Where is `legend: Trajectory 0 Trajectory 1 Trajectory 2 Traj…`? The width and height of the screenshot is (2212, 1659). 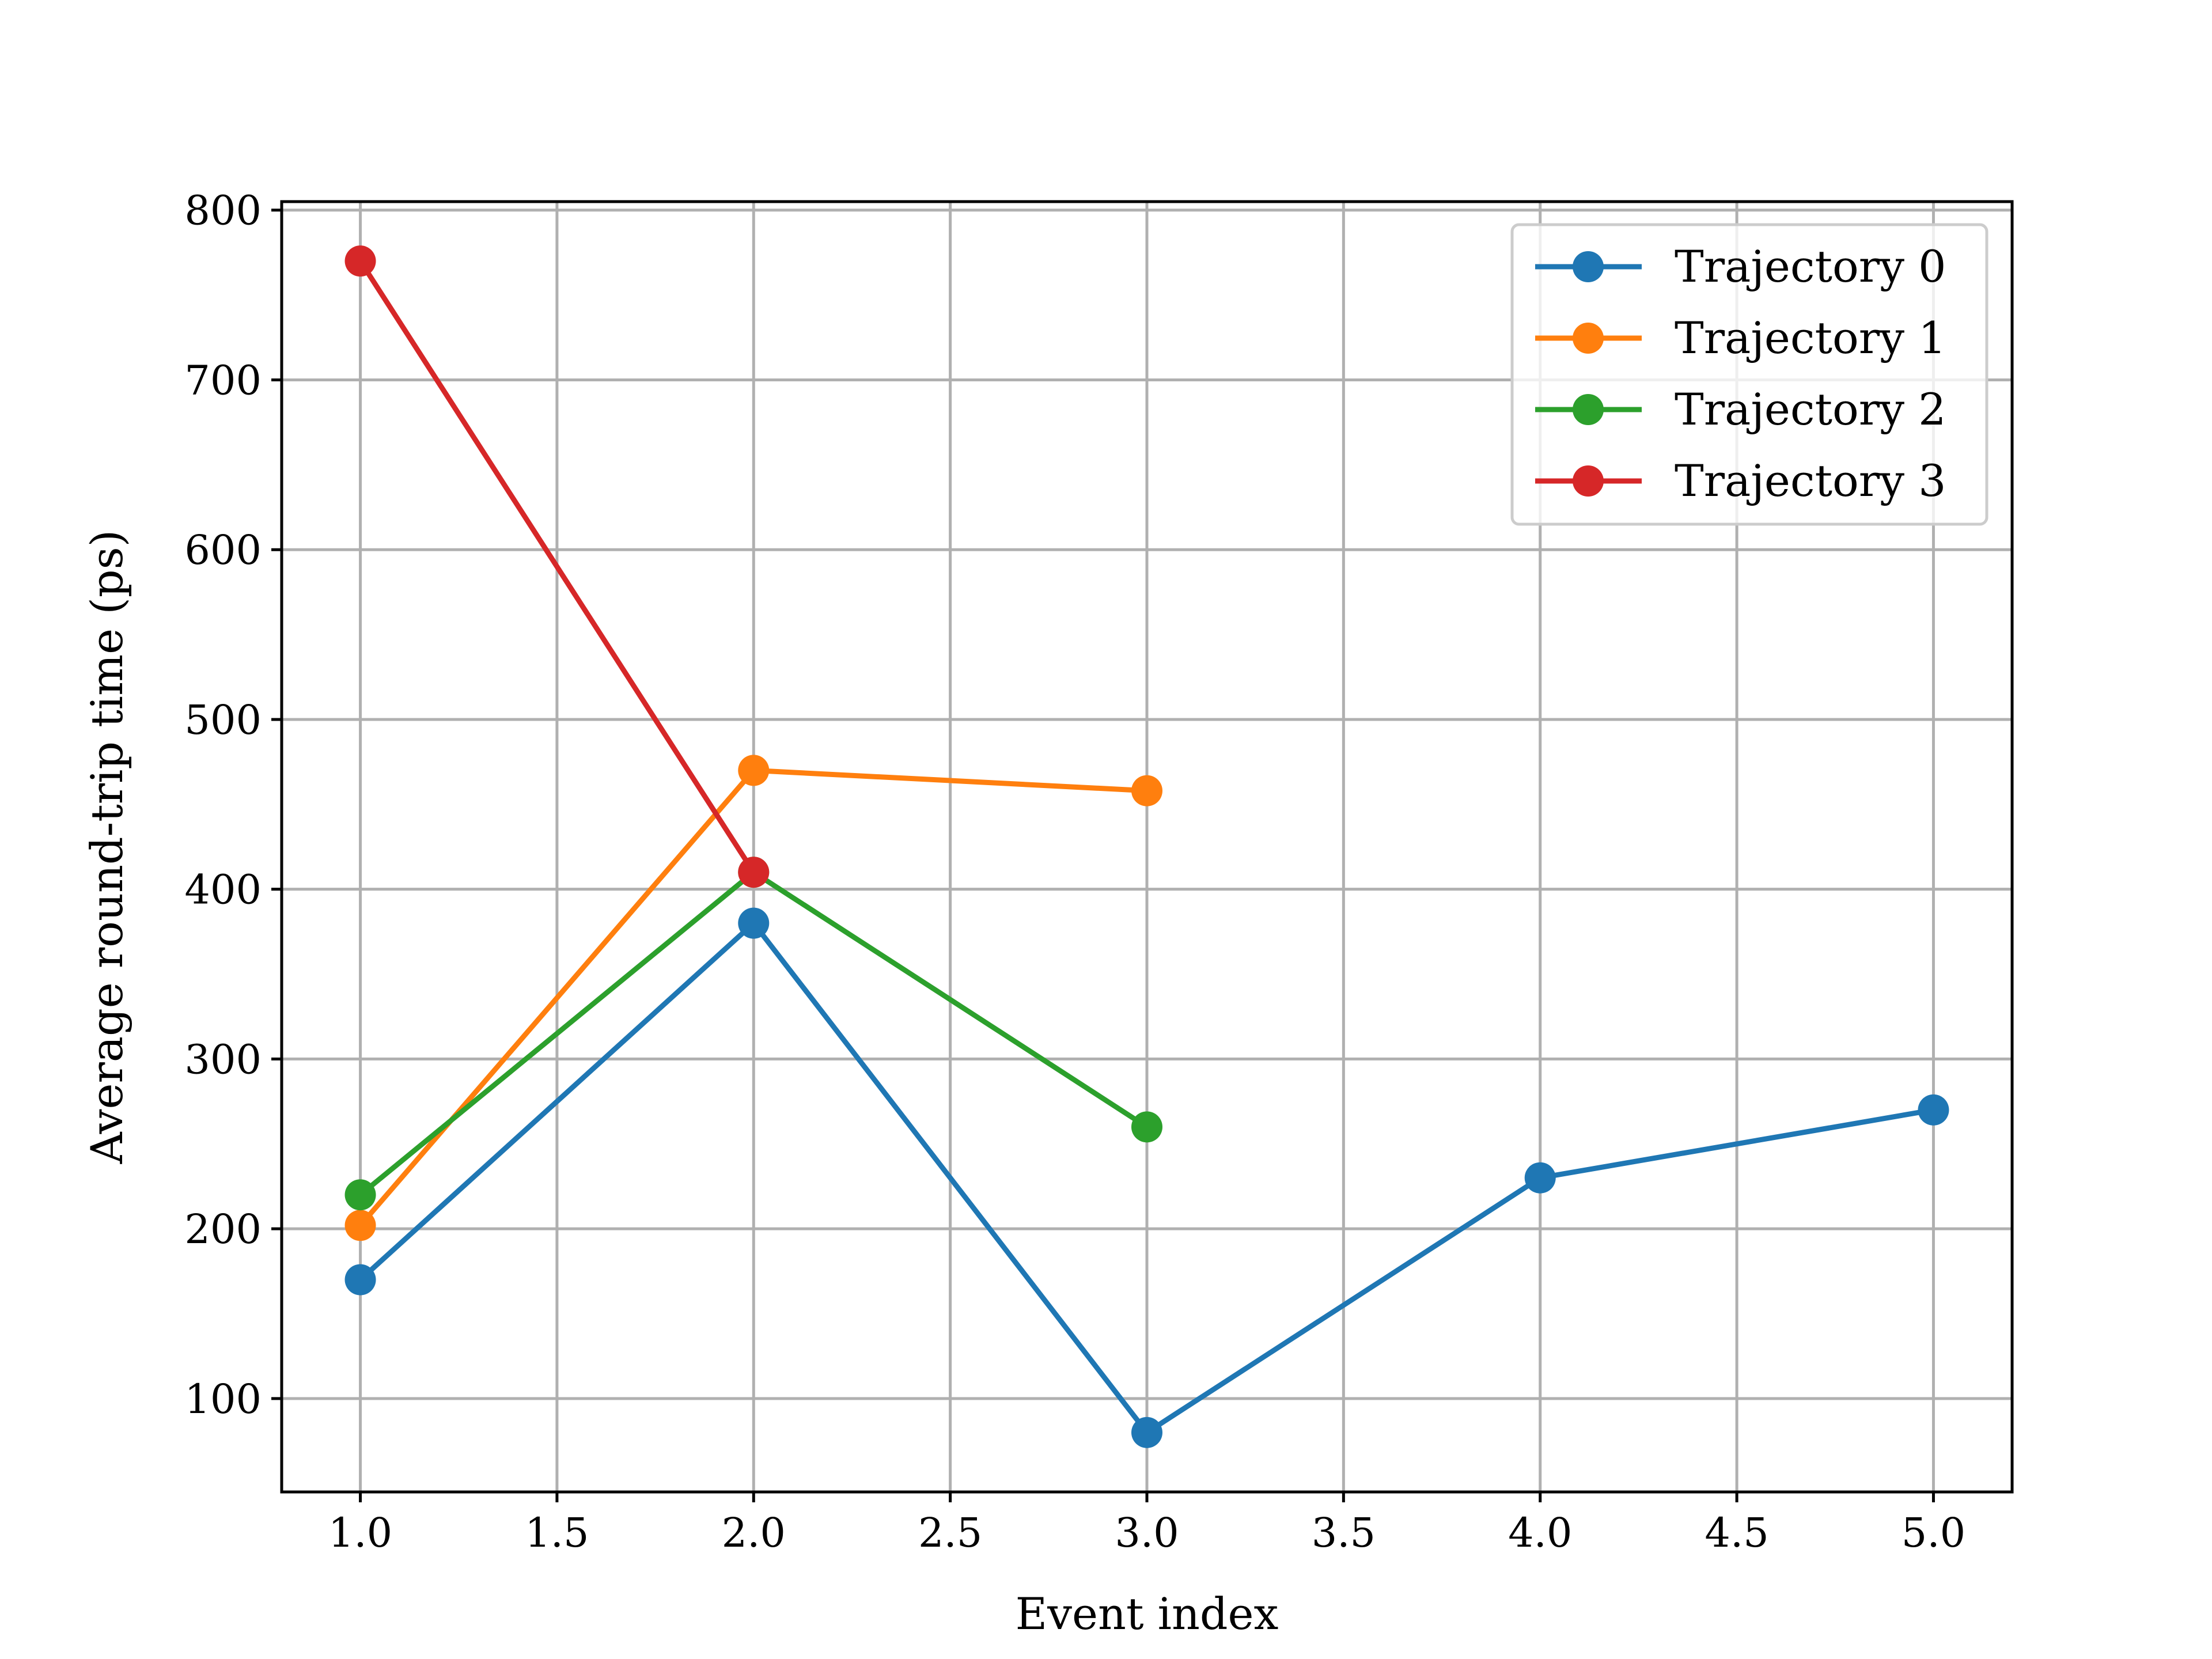
legend: Trajectory 0 Trajectory 1 Trajectory 2 Traj… is located at coordinates (1749, 374).